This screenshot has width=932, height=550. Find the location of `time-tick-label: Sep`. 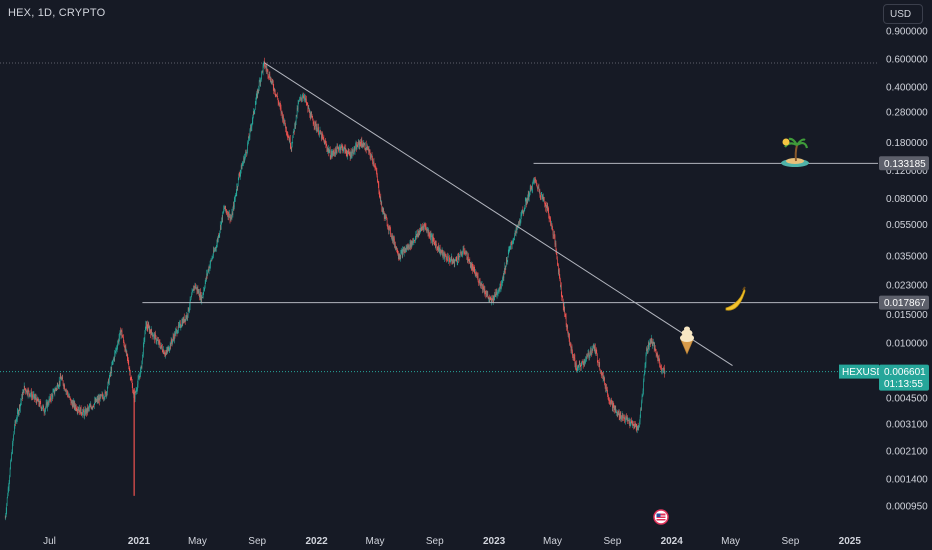

time-tick-label: Sep is located at coordinates (257, 541).